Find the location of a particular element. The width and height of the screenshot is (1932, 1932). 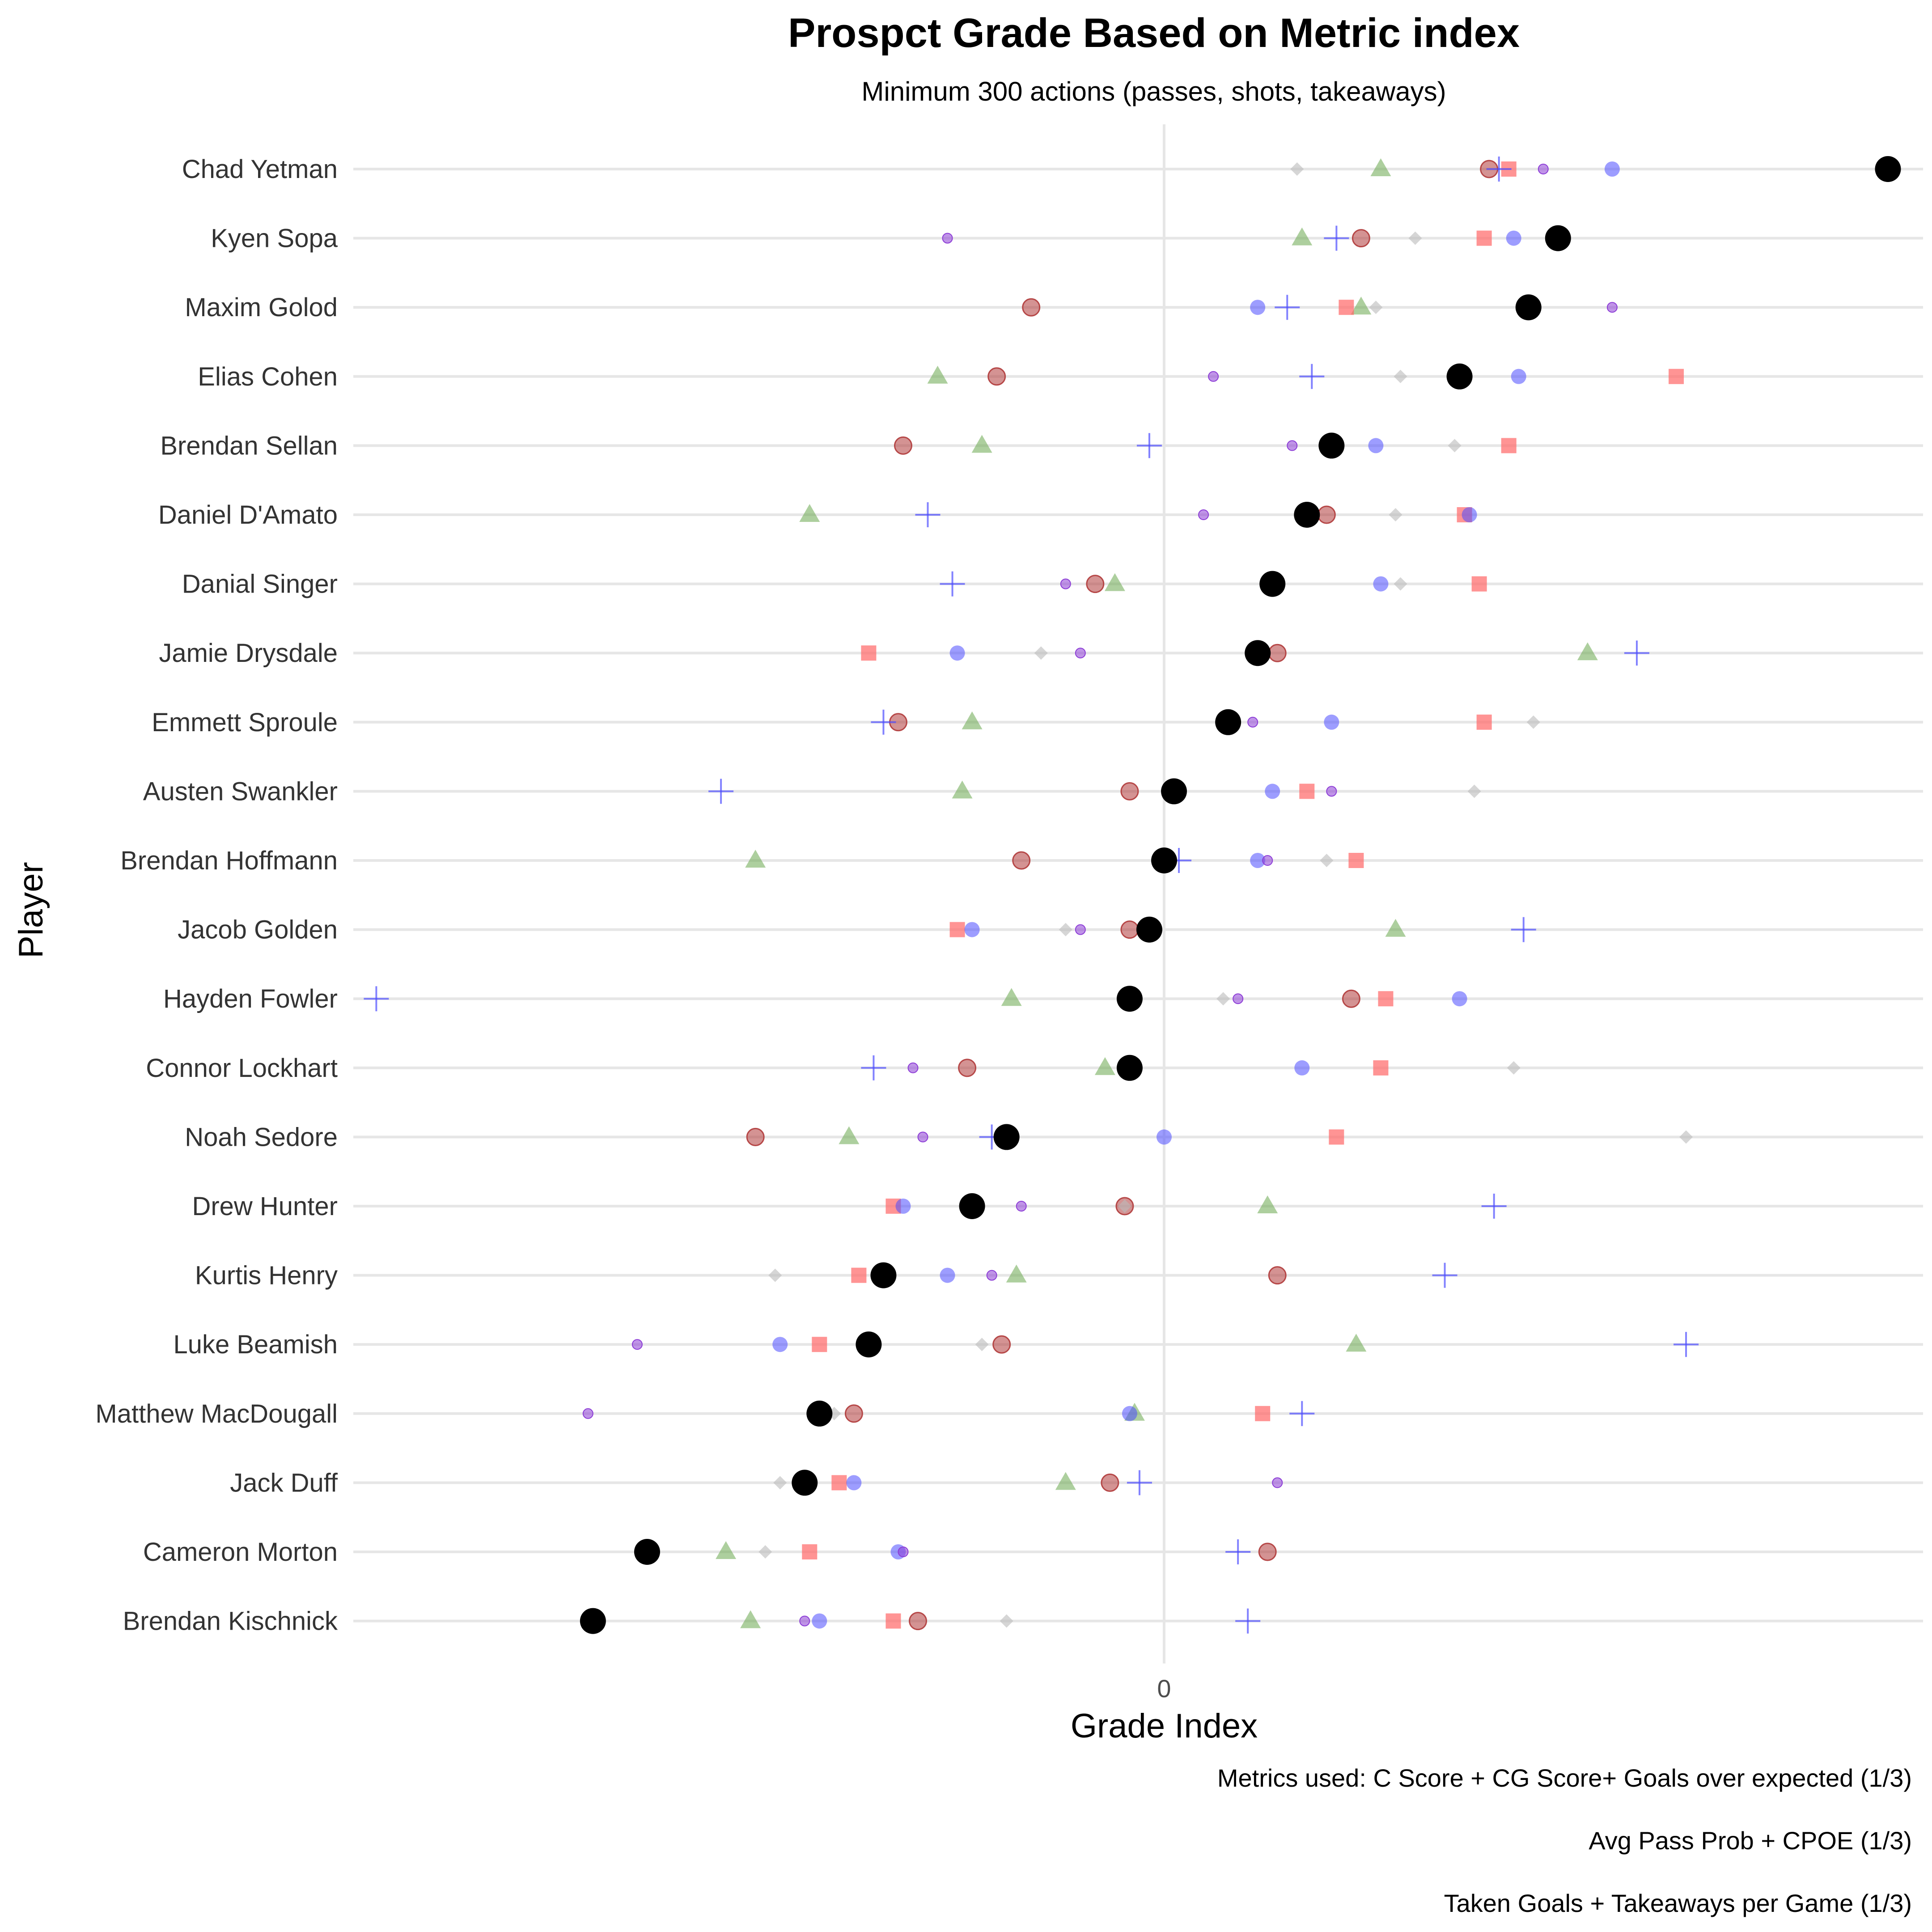

player-label: Kurtis Henry is located at coordinates (266, 1275).